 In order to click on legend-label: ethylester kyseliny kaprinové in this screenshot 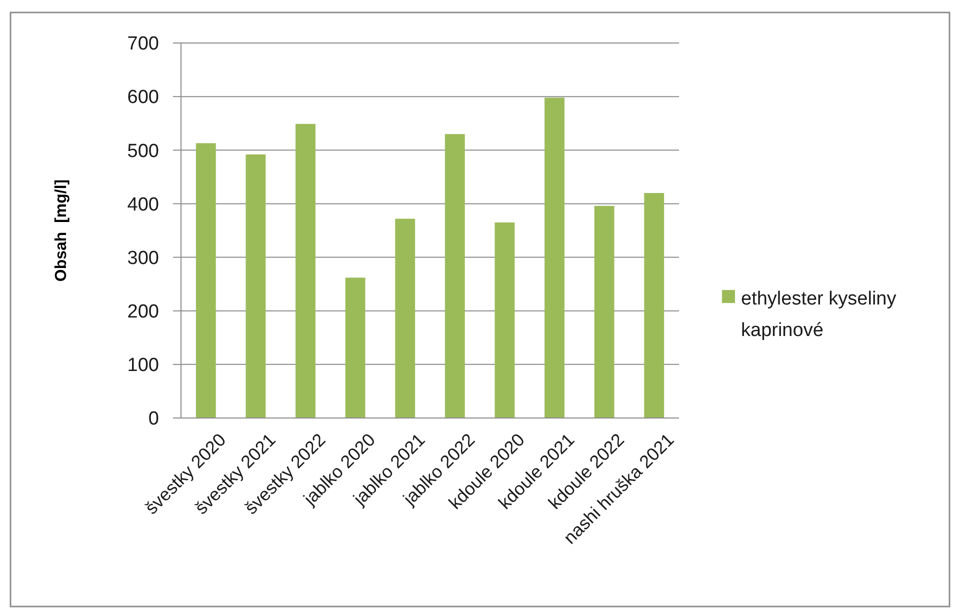, I will do `click(819, 314)`.